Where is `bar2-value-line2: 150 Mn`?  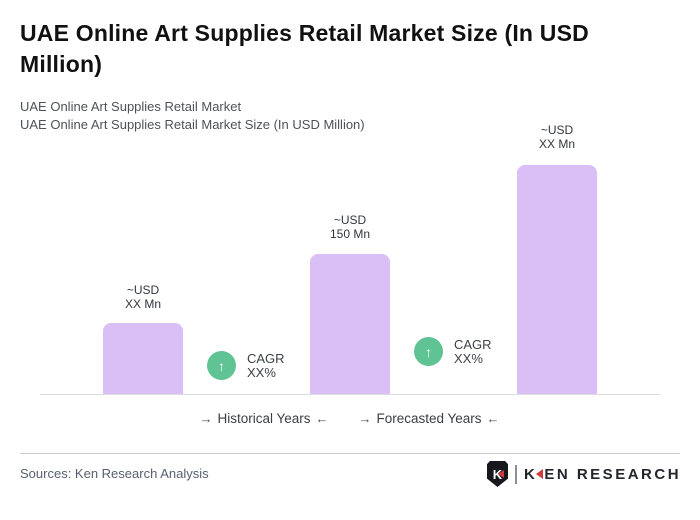
bar2-value-line2: 150 Mn is located at coordinates (350, 234).